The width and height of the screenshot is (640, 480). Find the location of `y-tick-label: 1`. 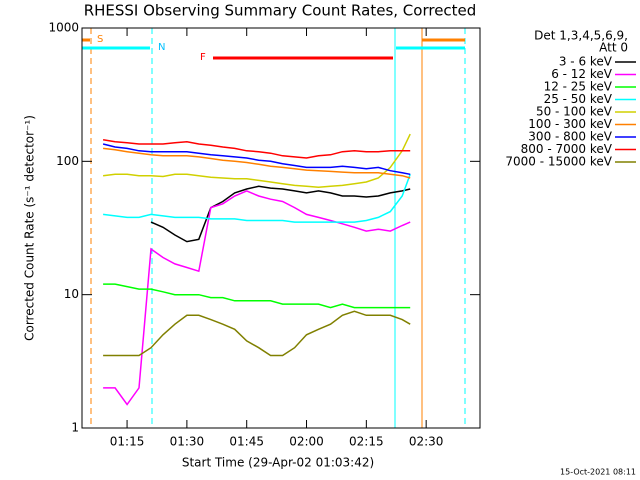

y-tick-label: 1 is located at coordinates (75, 428).